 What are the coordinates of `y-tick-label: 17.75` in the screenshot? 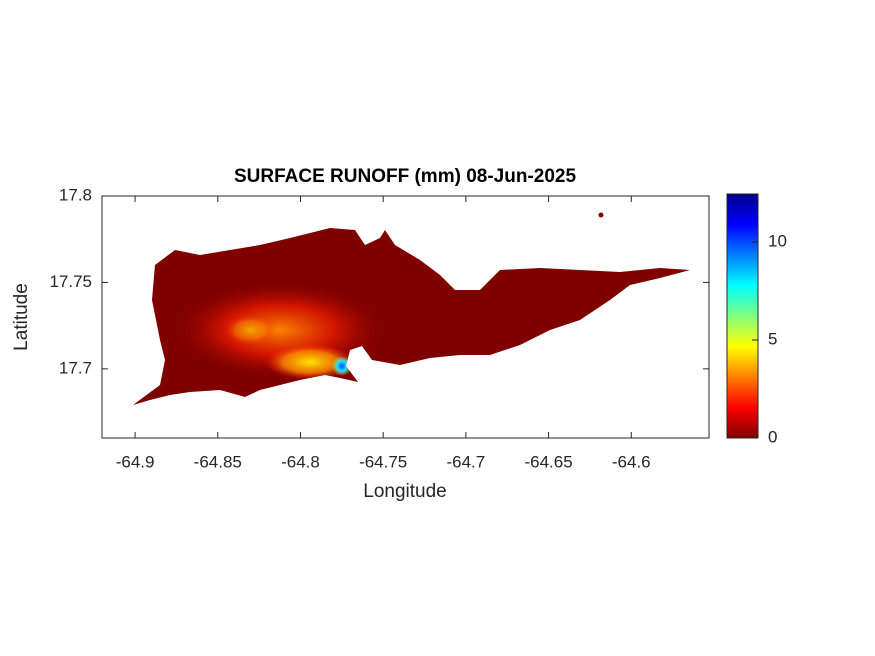 It's located at (70, 281).